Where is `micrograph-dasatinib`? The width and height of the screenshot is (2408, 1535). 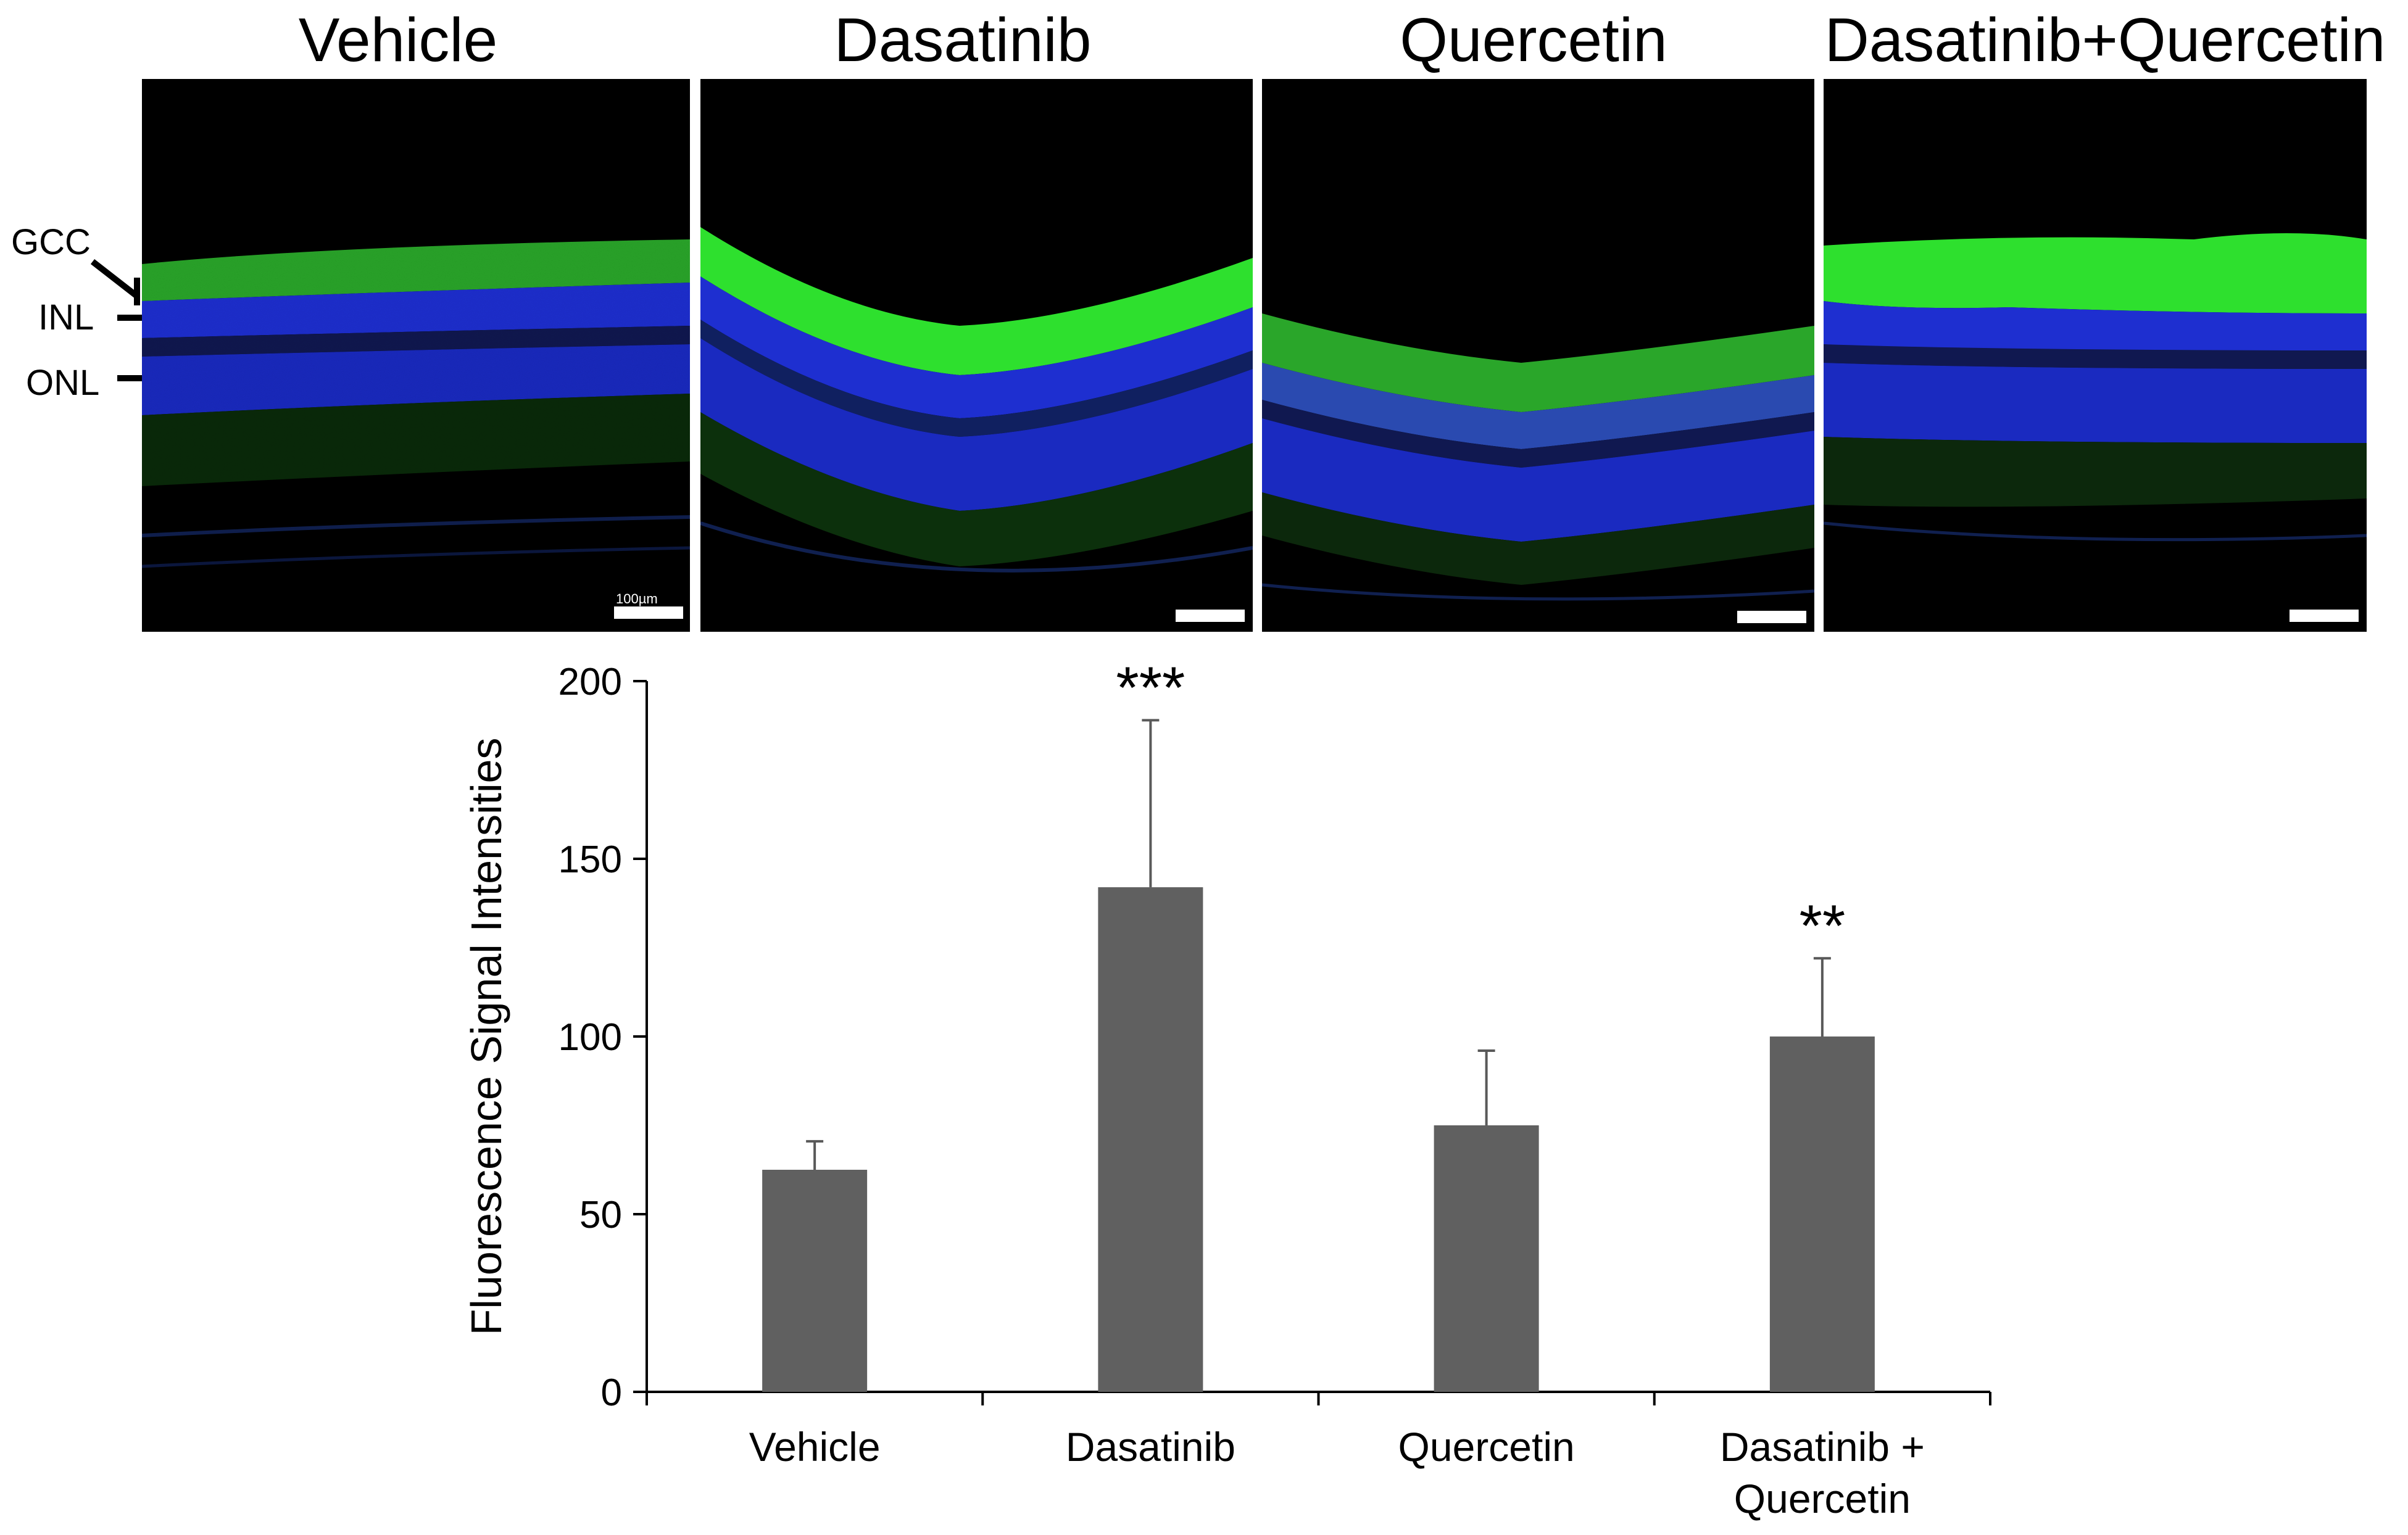 micrograph-dasatinib is located at coordinates (976, 355).